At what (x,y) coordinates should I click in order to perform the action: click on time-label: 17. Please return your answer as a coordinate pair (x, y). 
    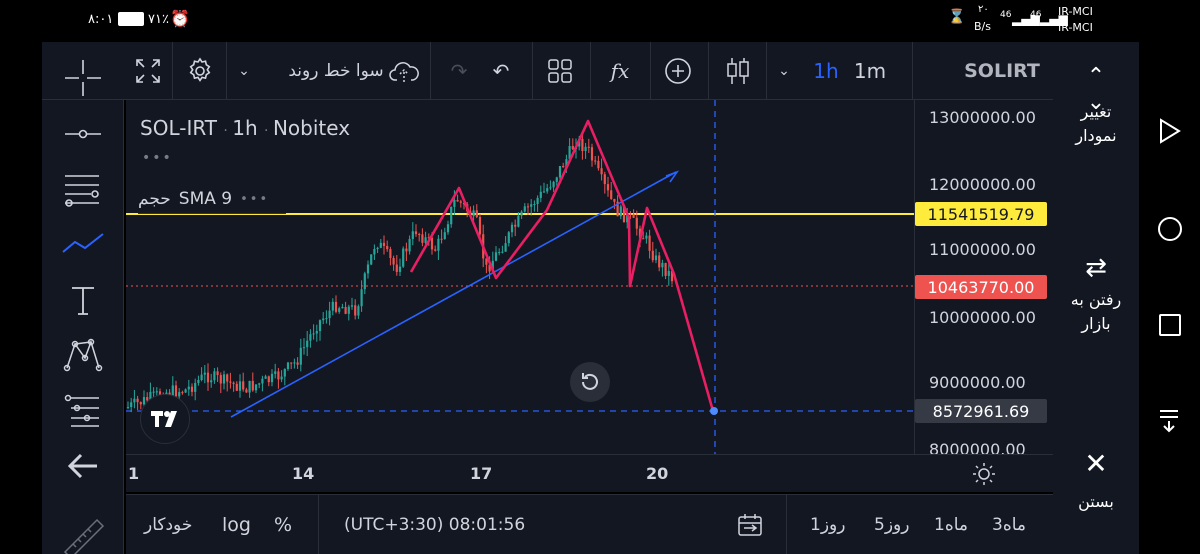
    Looking at the image, I should click on (481, 473).